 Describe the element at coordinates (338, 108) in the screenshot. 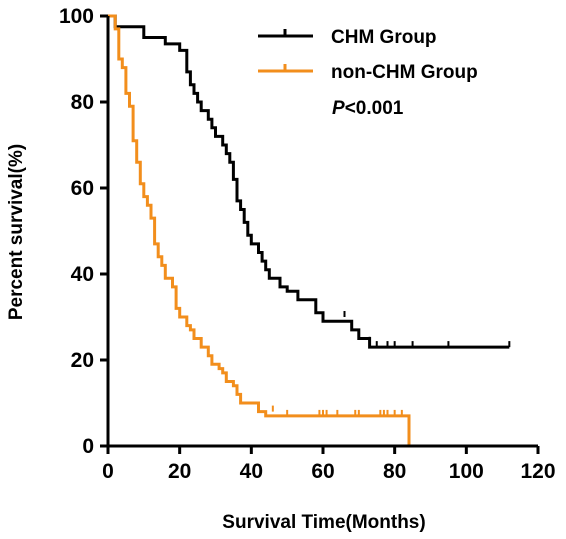

I see `p-value-symbol: P` at that location.